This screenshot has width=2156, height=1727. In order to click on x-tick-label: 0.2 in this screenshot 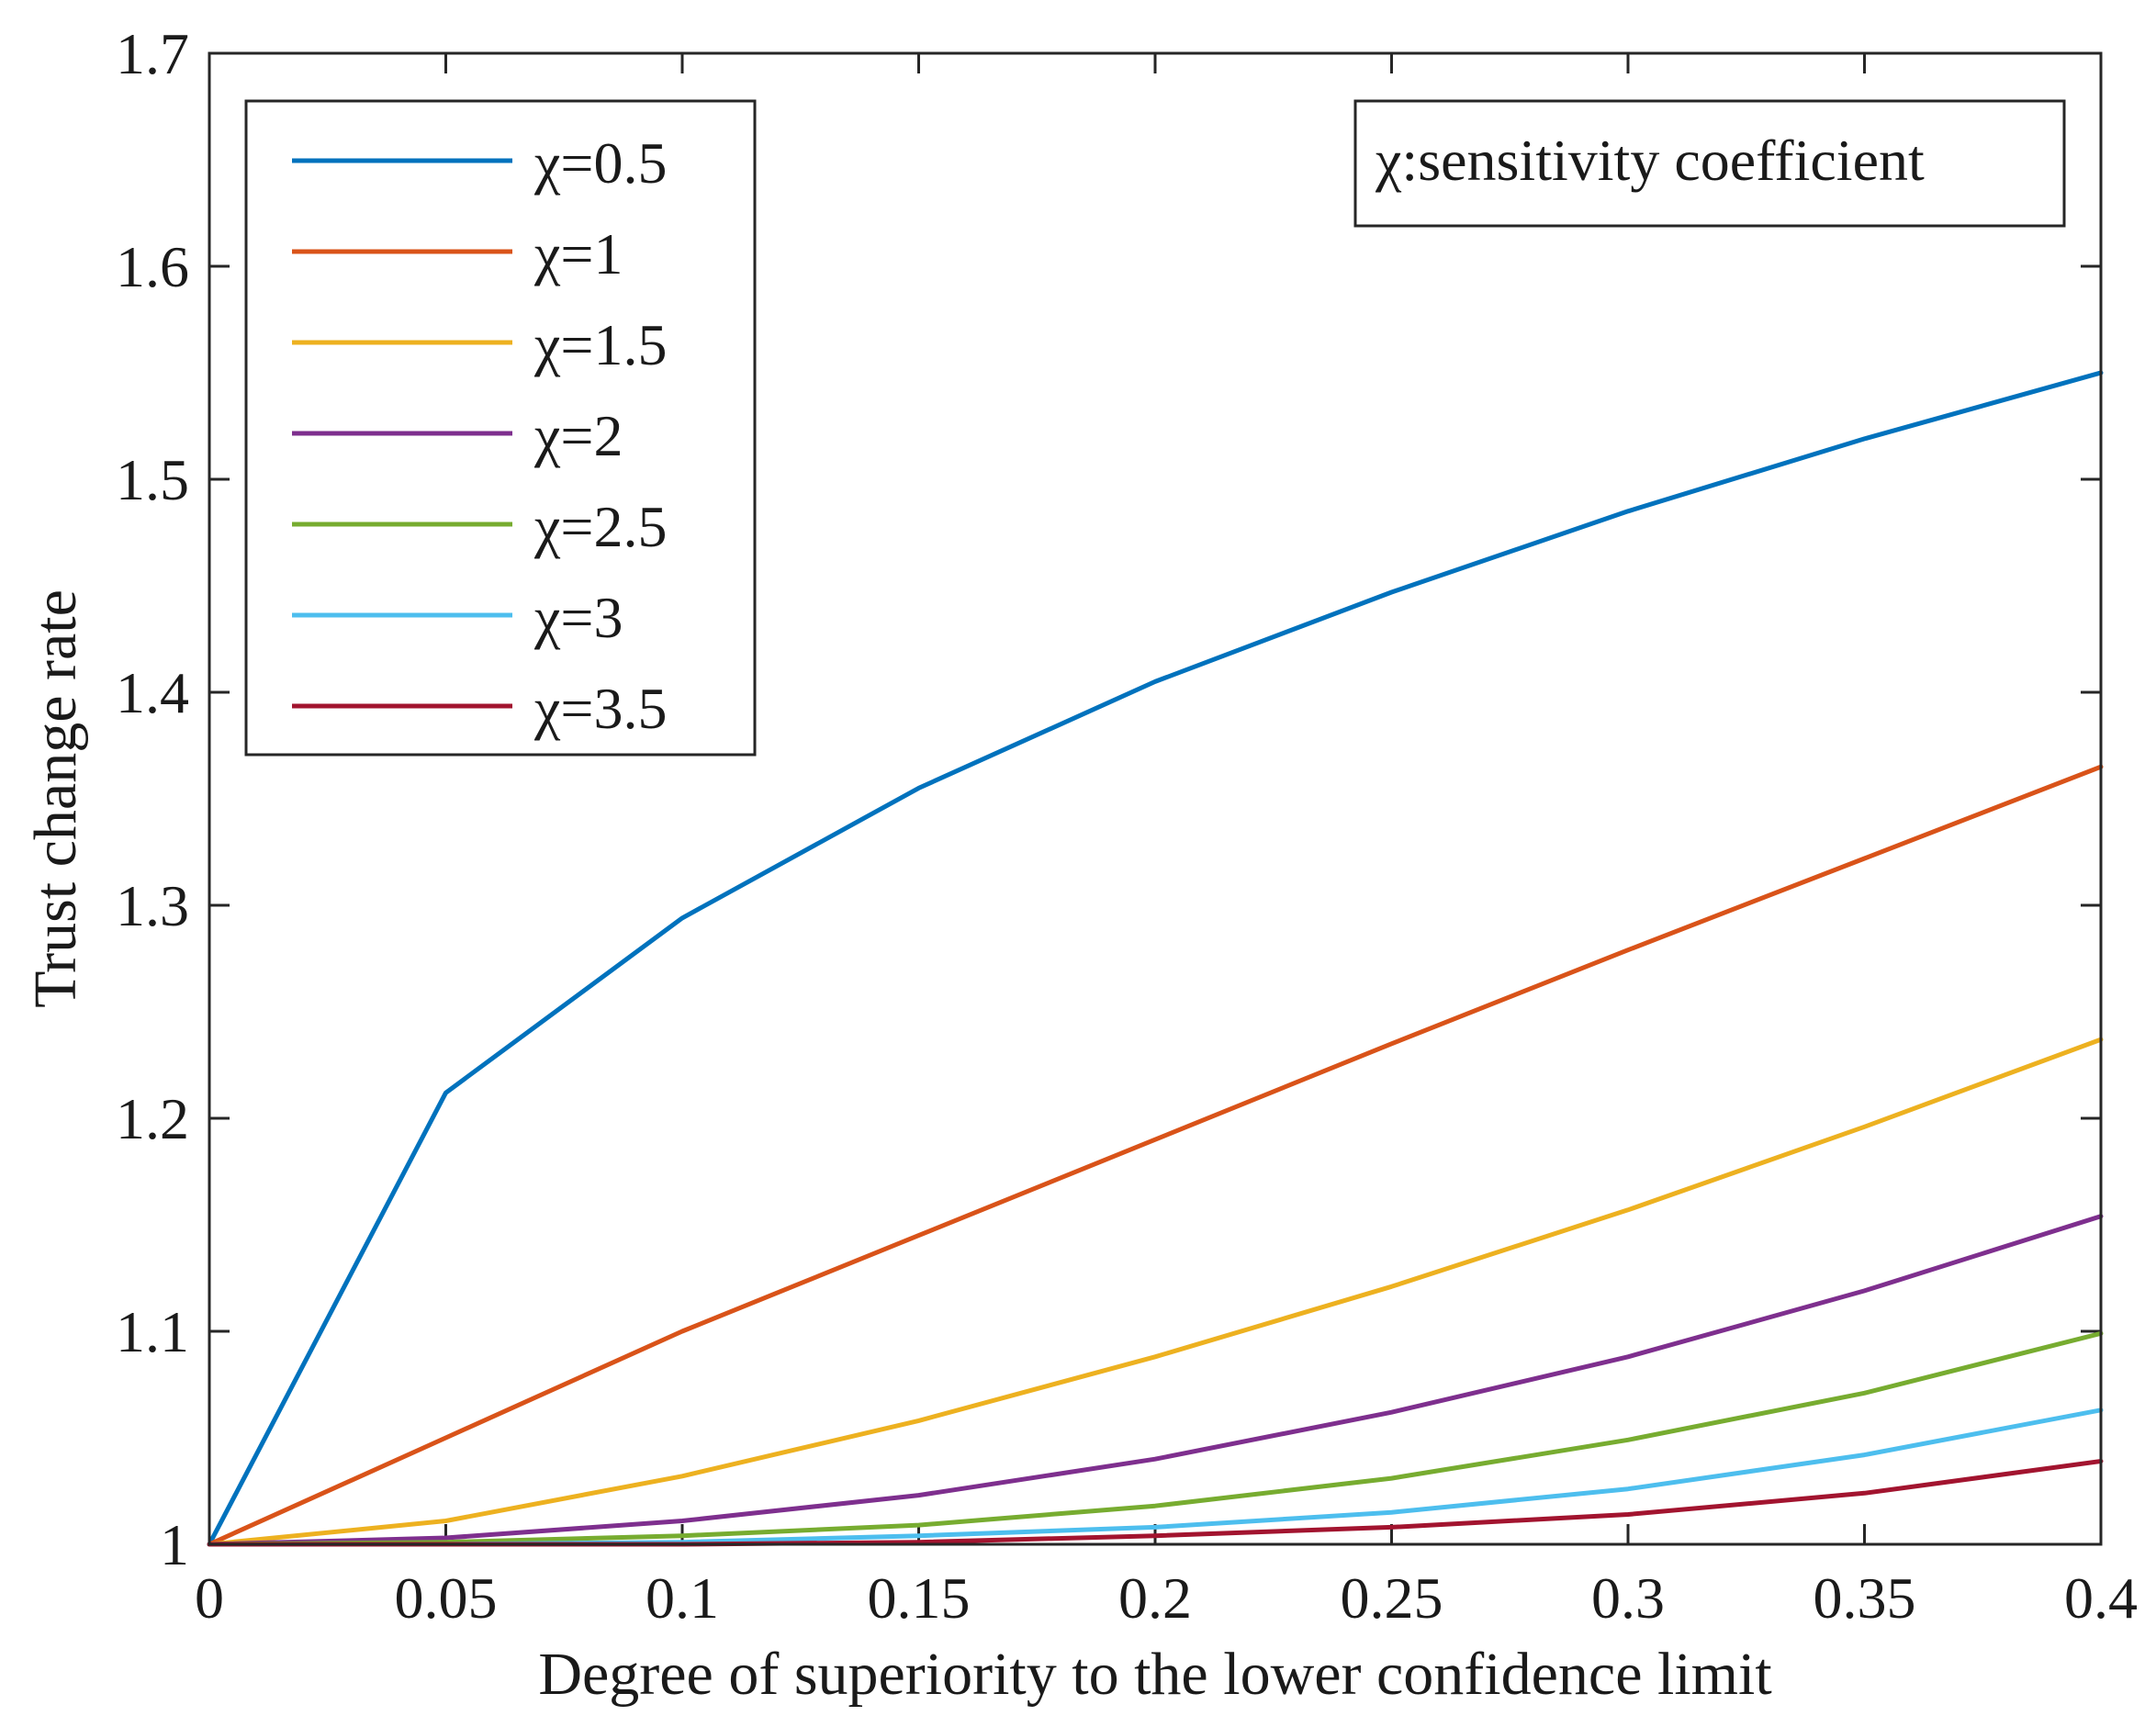, I will do `click(1155, 1598)`.